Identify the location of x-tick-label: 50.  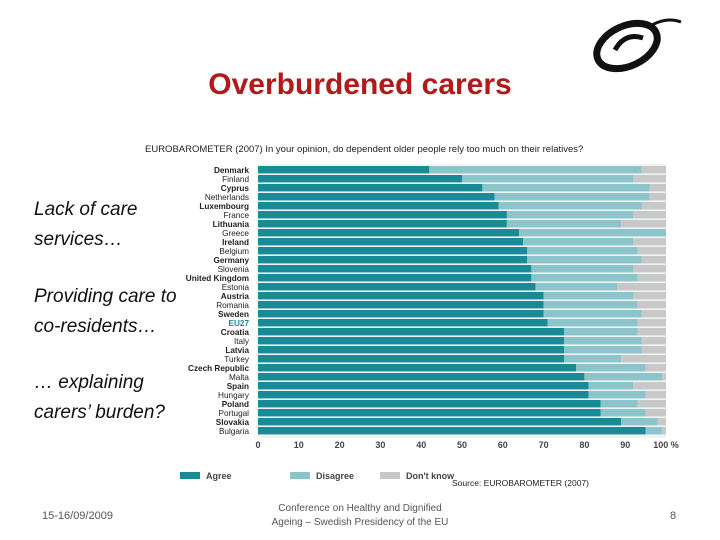
(462, 445).